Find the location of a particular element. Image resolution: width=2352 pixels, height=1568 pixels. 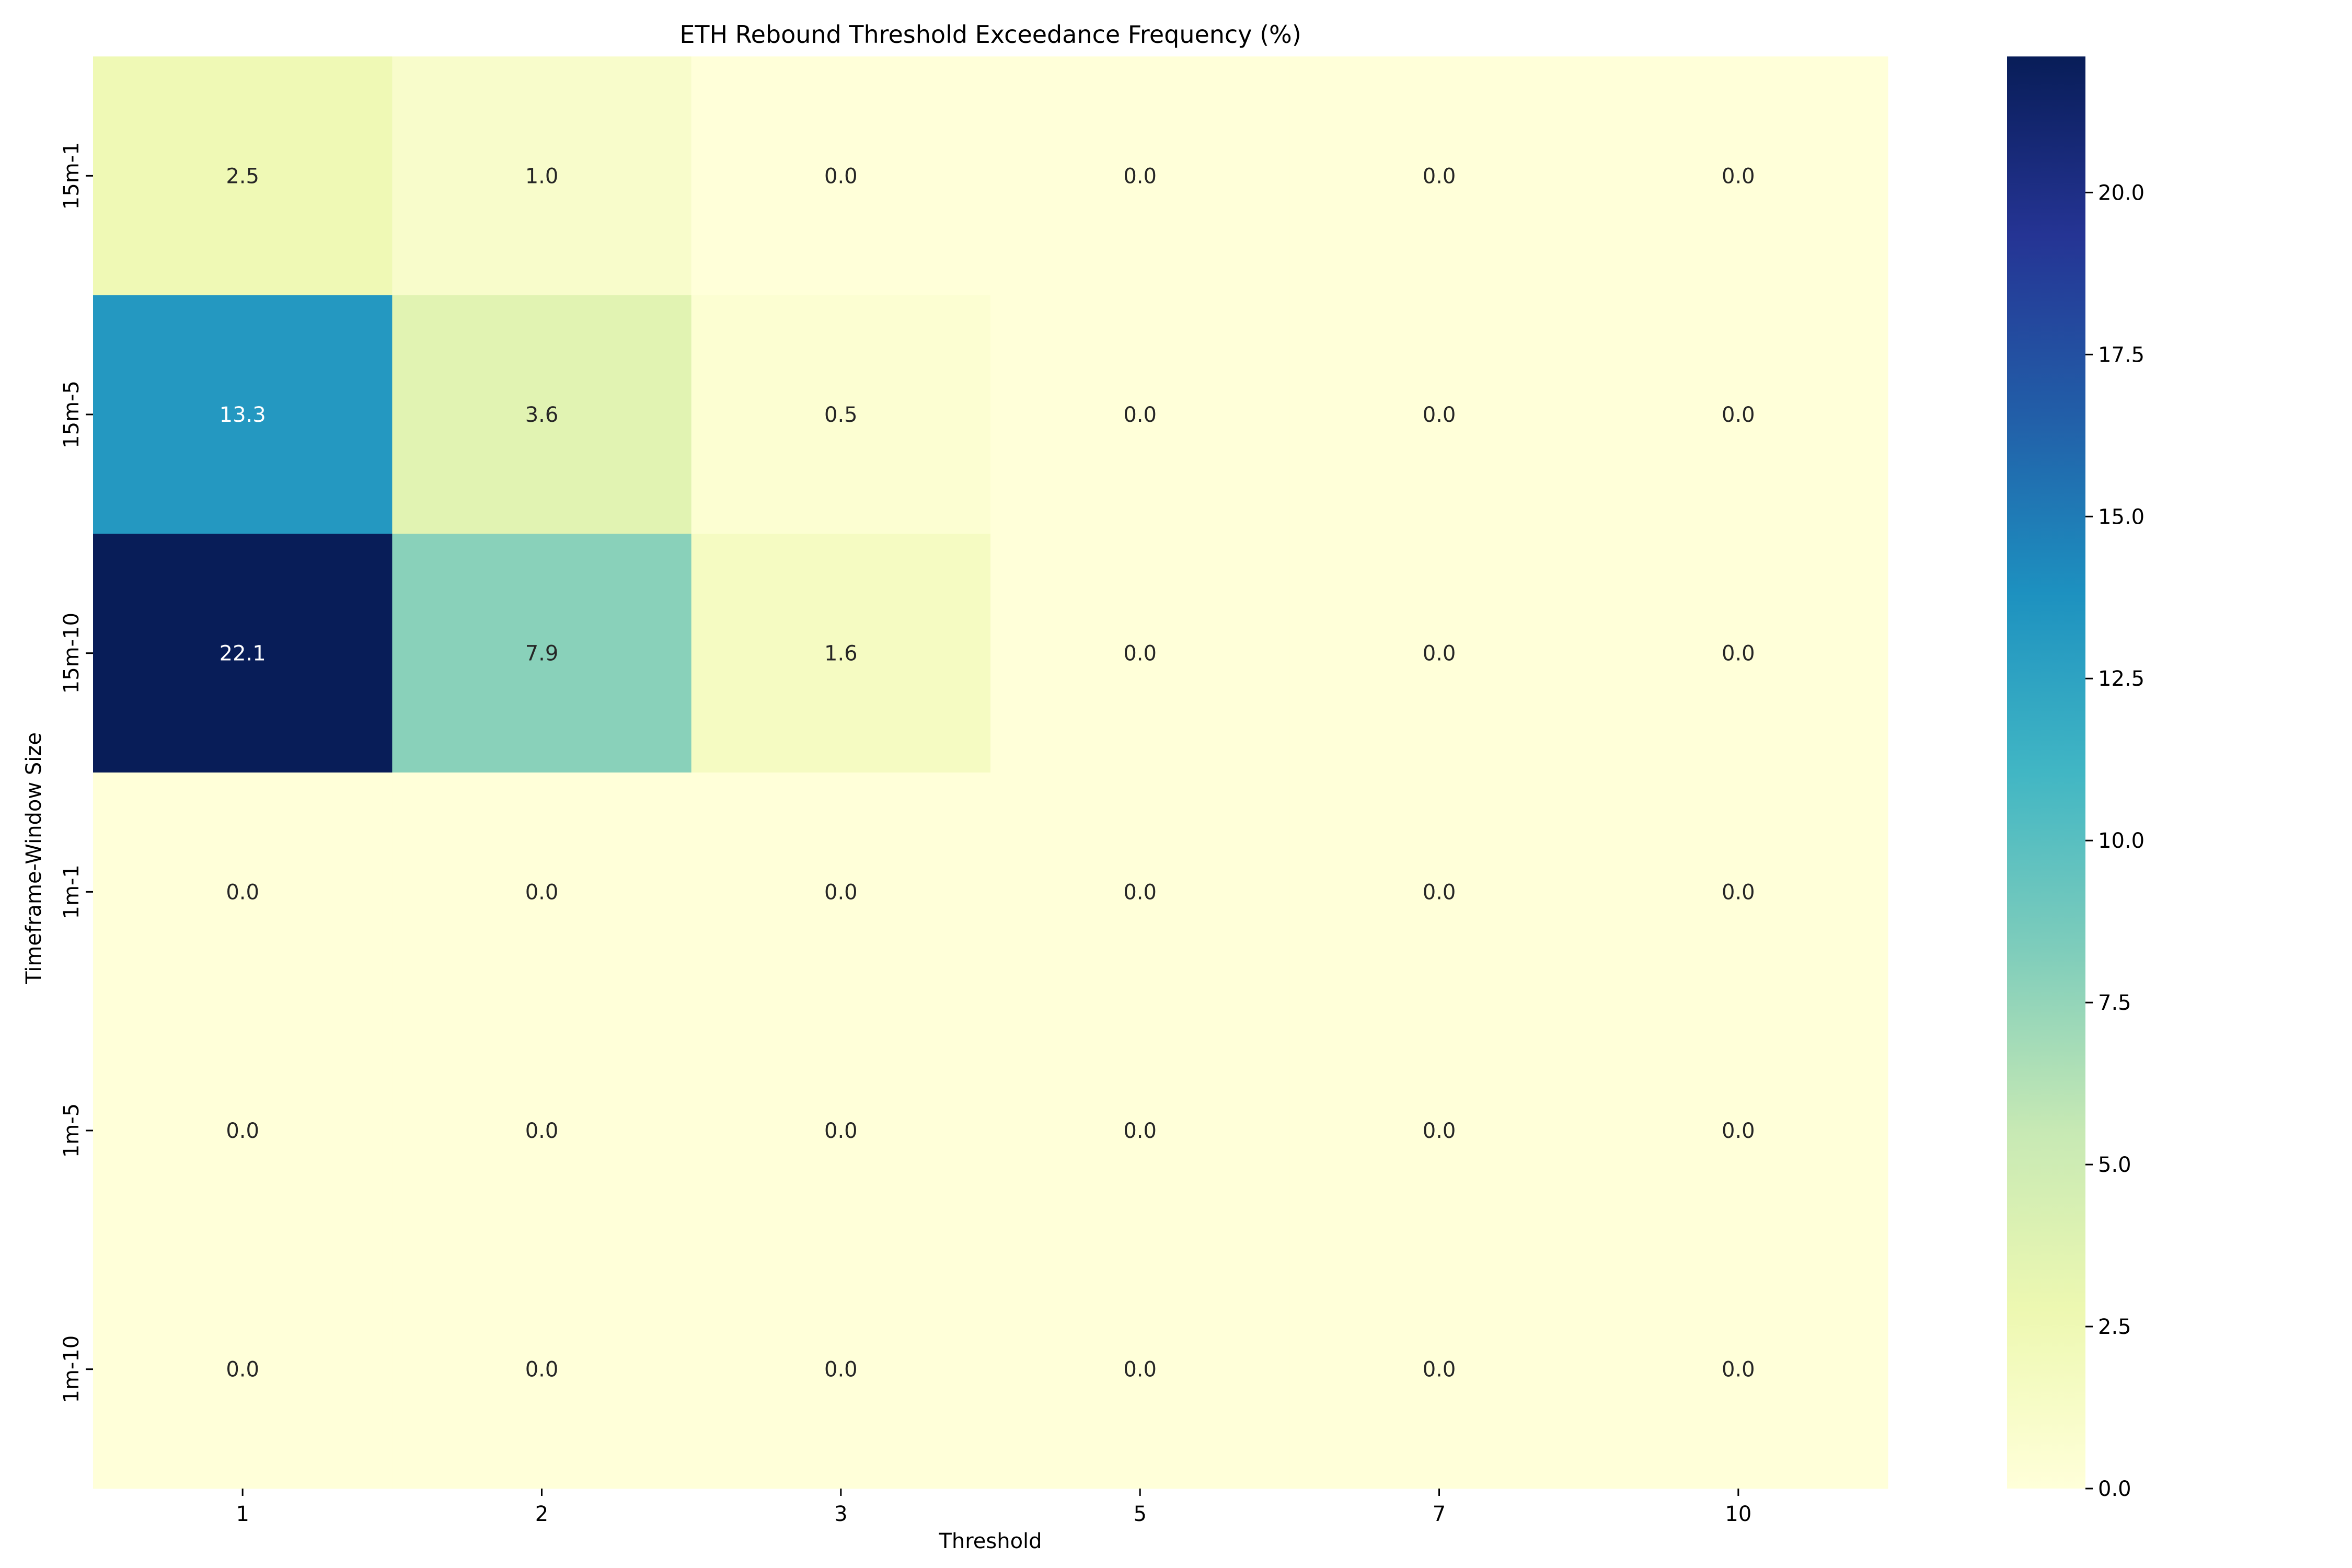

x-tick-label: 5 is located at coordinates (1139, 1514).